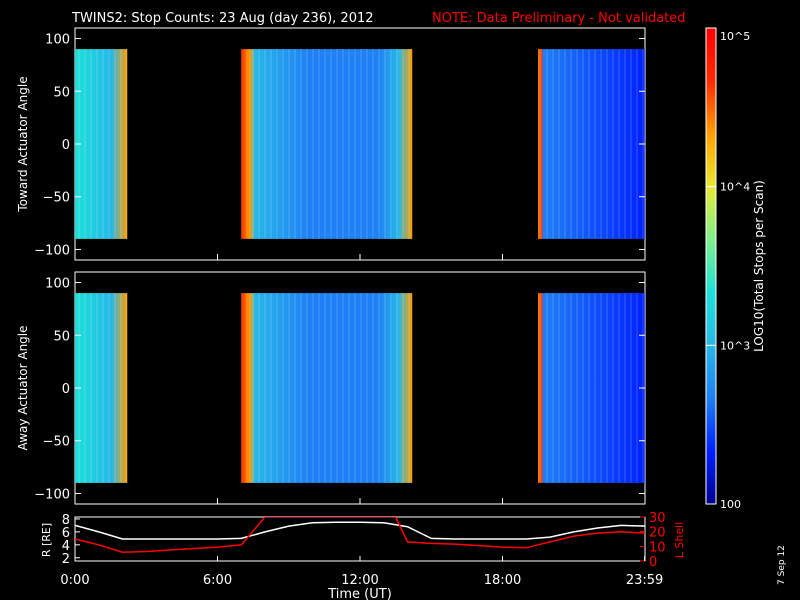 The height and width of the screenshot is (600, 800). What do you see at coordinates (361, 572) in the screenshot?
I see `time-axis: 0:00 6:00 12:00 18:00 23:59` at bounding box center [361, 572].